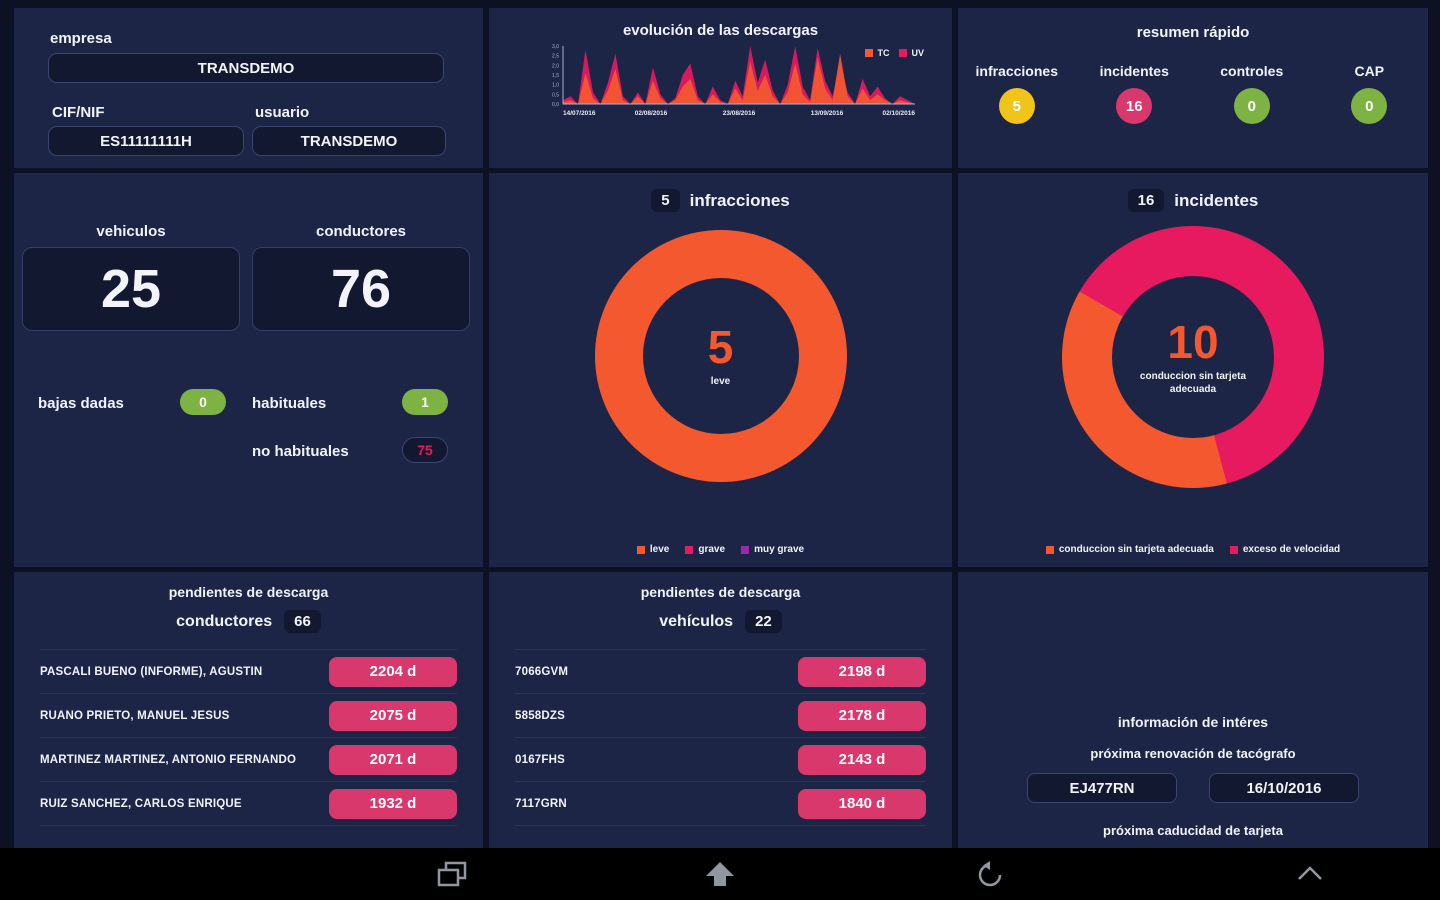 This screenshot has width=1440, height=900. I want to click on pendientes-conductores-title: pendientes de descarga, so click(248, 592).